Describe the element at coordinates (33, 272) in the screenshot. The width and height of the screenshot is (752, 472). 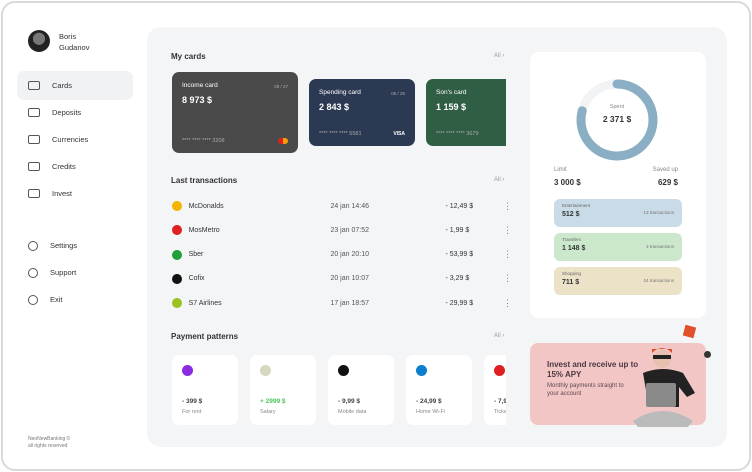
I see `headphones-icon` at that location.